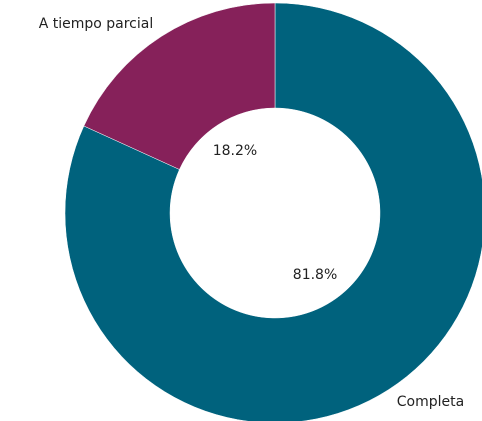 The width and height of the screenshot is (482, 421). What do you see at coordinates (96, 24) in the screenshot?
I see `category-label: A tiempo parcial` at bounding box center [96, 24].